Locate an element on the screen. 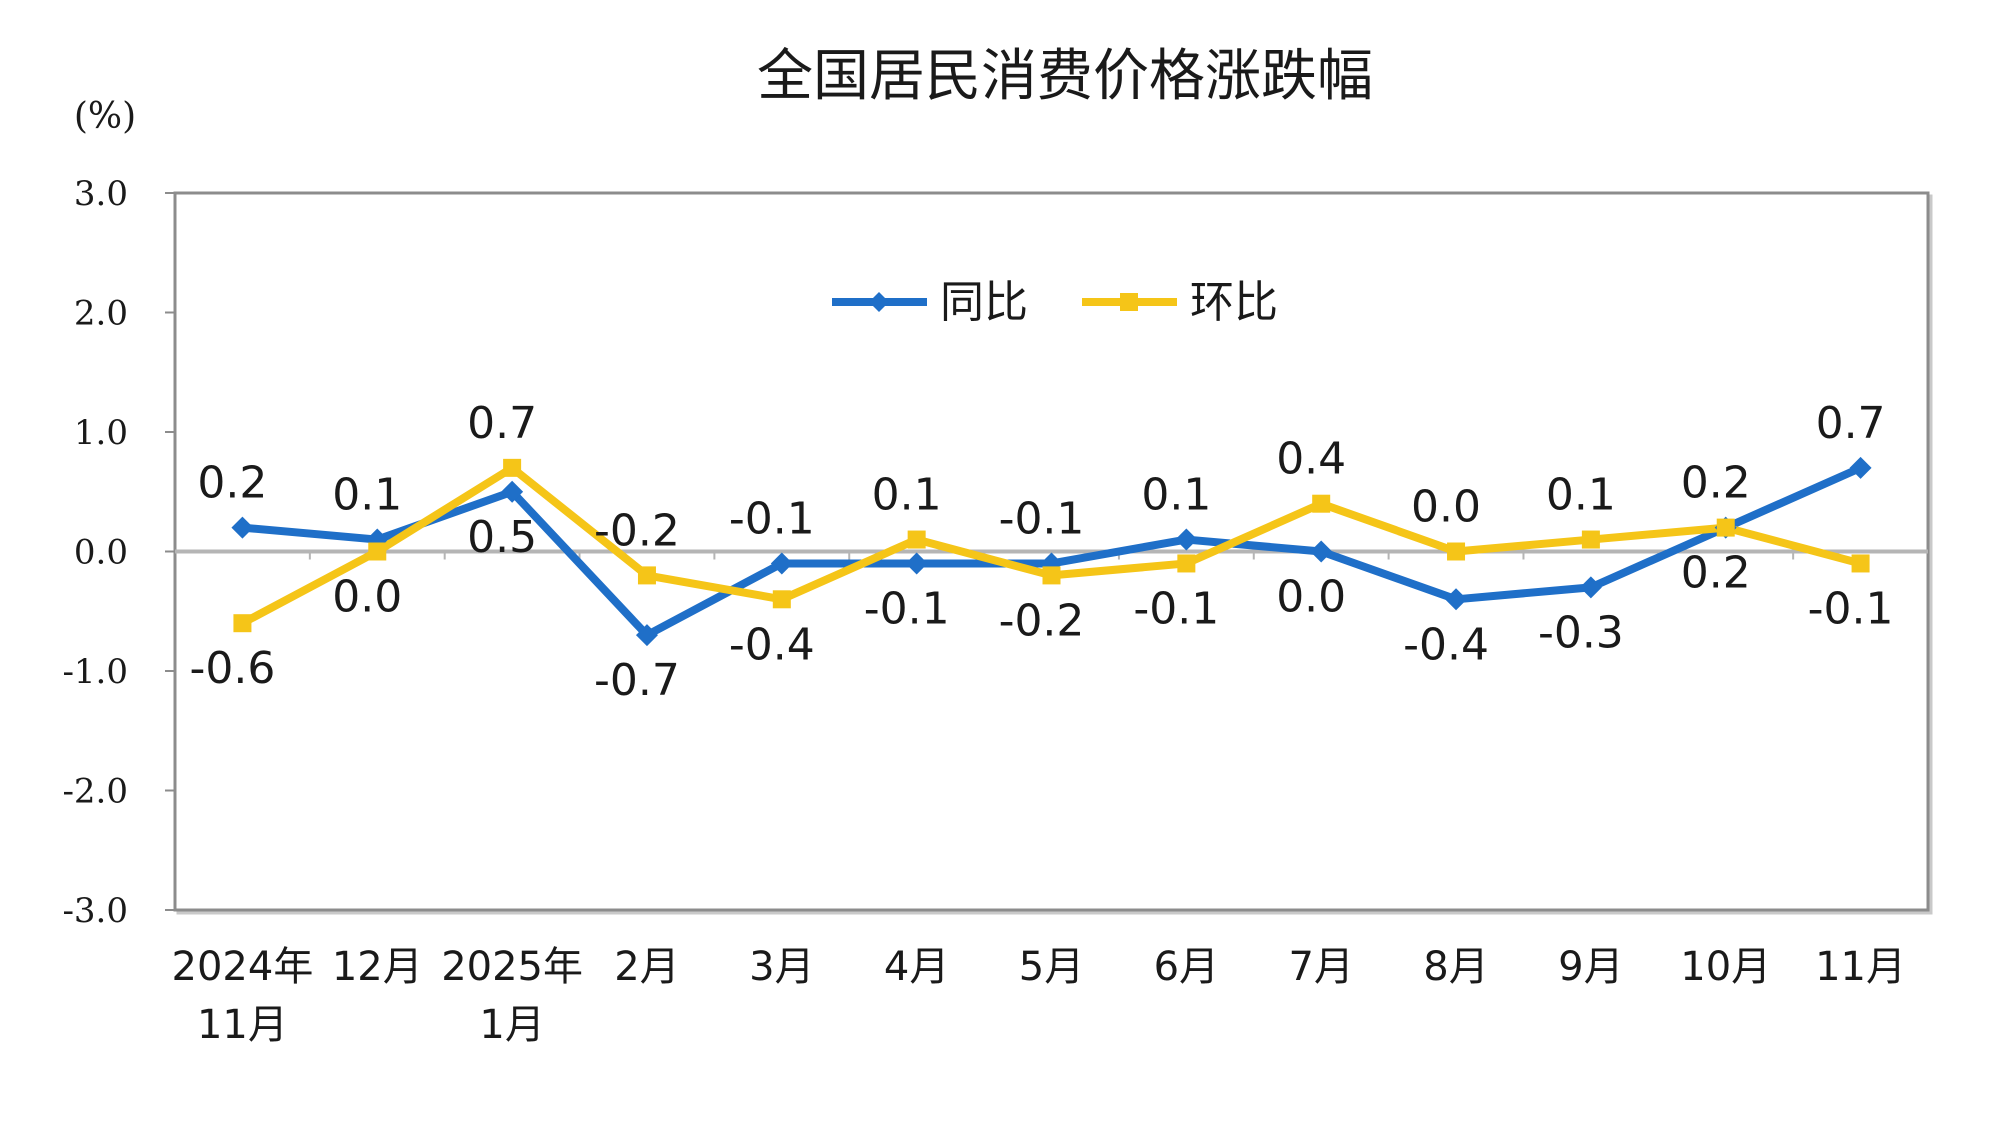 The image size is (2000, 1147). data-label-mom: 0.7 is located at coordinates (502, 423).